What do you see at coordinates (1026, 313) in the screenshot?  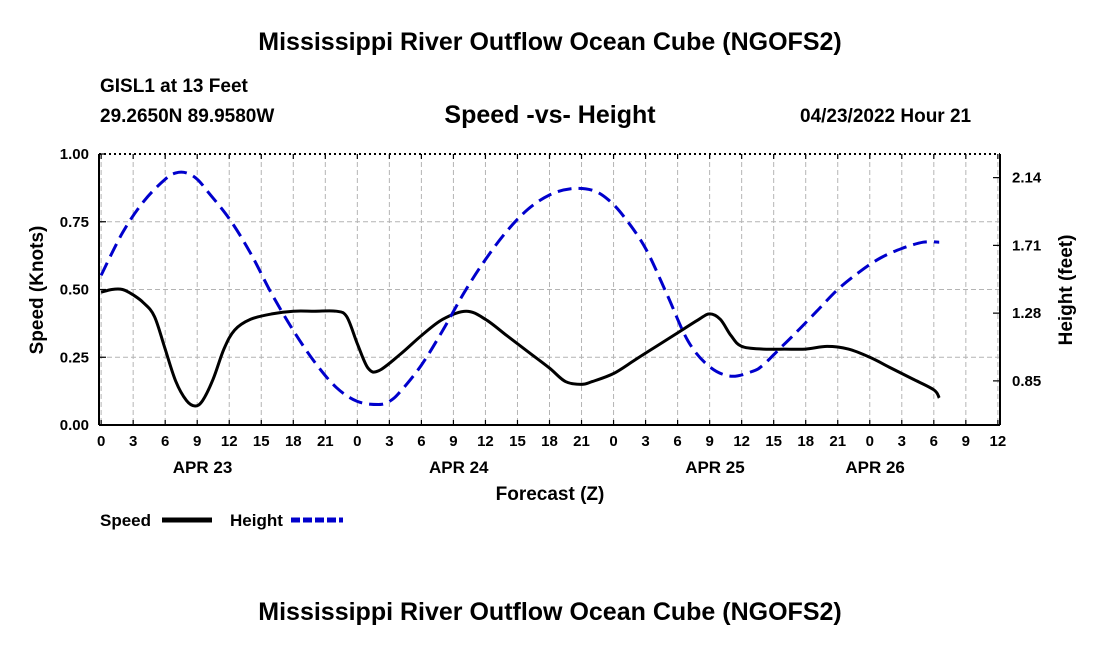 I see `y2-tick-label: 1.28` at bounding box center [1026, 313].